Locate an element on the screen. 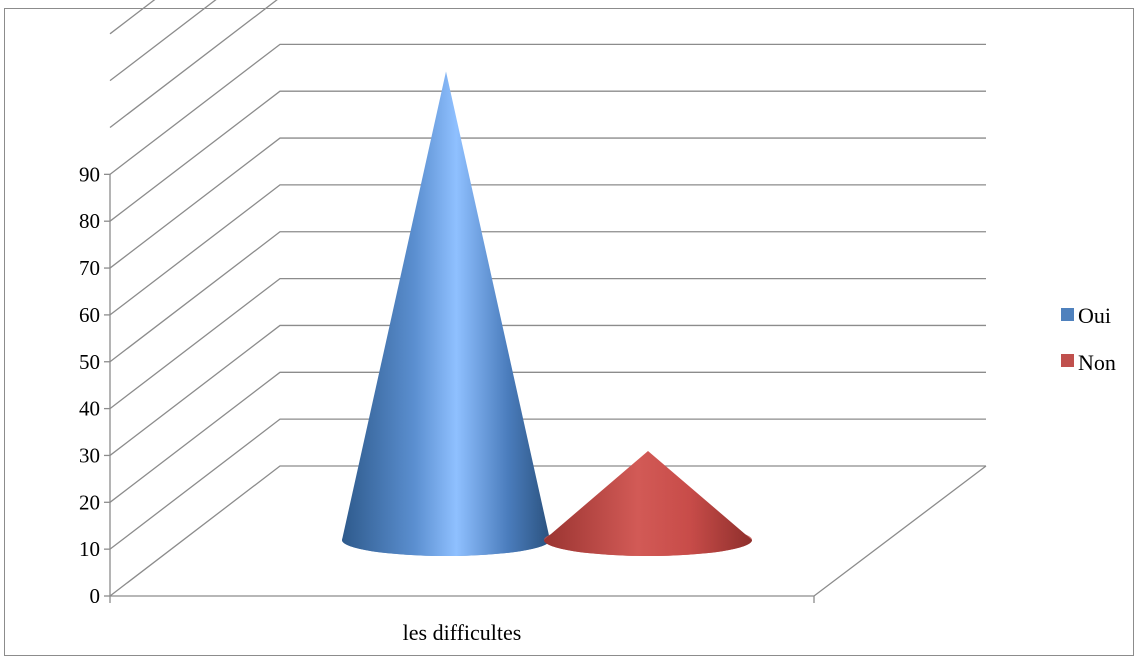 Image resolution: width=1146 pixels, height=660 pixels. y-tick-label: 50 is located at coordinates (89, 362).